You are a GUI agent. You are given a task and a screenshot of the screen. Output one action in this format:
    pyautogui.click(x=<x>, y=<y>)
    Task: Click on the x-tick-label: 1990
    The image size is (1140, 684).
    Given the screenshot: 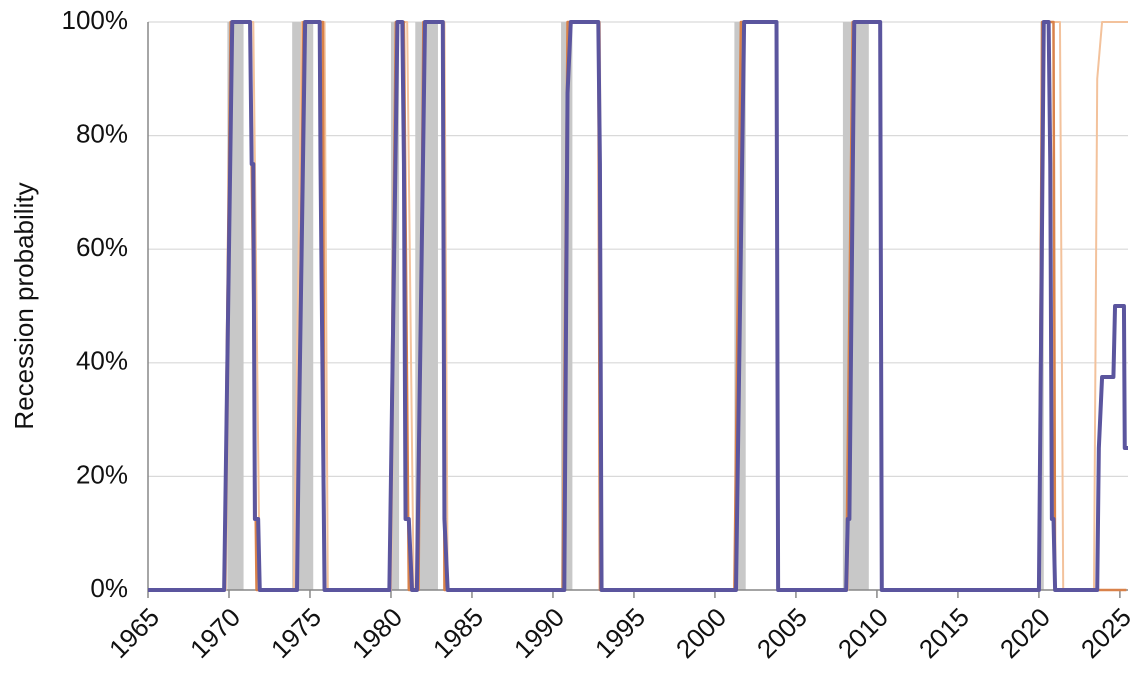 What is the action you would take?
    pyautogui.click(x=539, y=633)
    